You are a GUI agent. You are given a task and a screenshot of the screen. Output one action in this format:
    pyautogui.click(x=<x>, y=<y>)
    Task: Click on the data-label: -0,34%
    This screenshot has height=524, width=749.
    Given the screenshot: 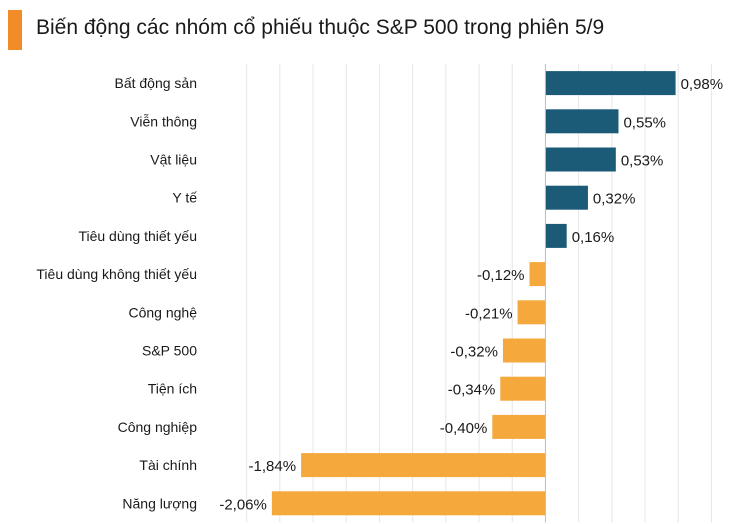 What is the action you would take?
    pyautogui.click(x=472, y=390)
    